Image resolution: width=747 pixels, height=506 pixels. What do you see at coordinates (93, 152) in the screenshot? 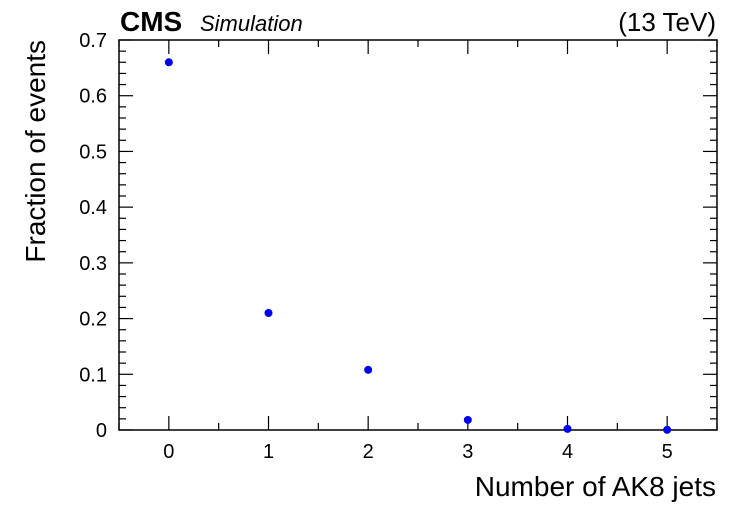
I see `y-tick-label: 0.5` at bounding box center [93, 152].